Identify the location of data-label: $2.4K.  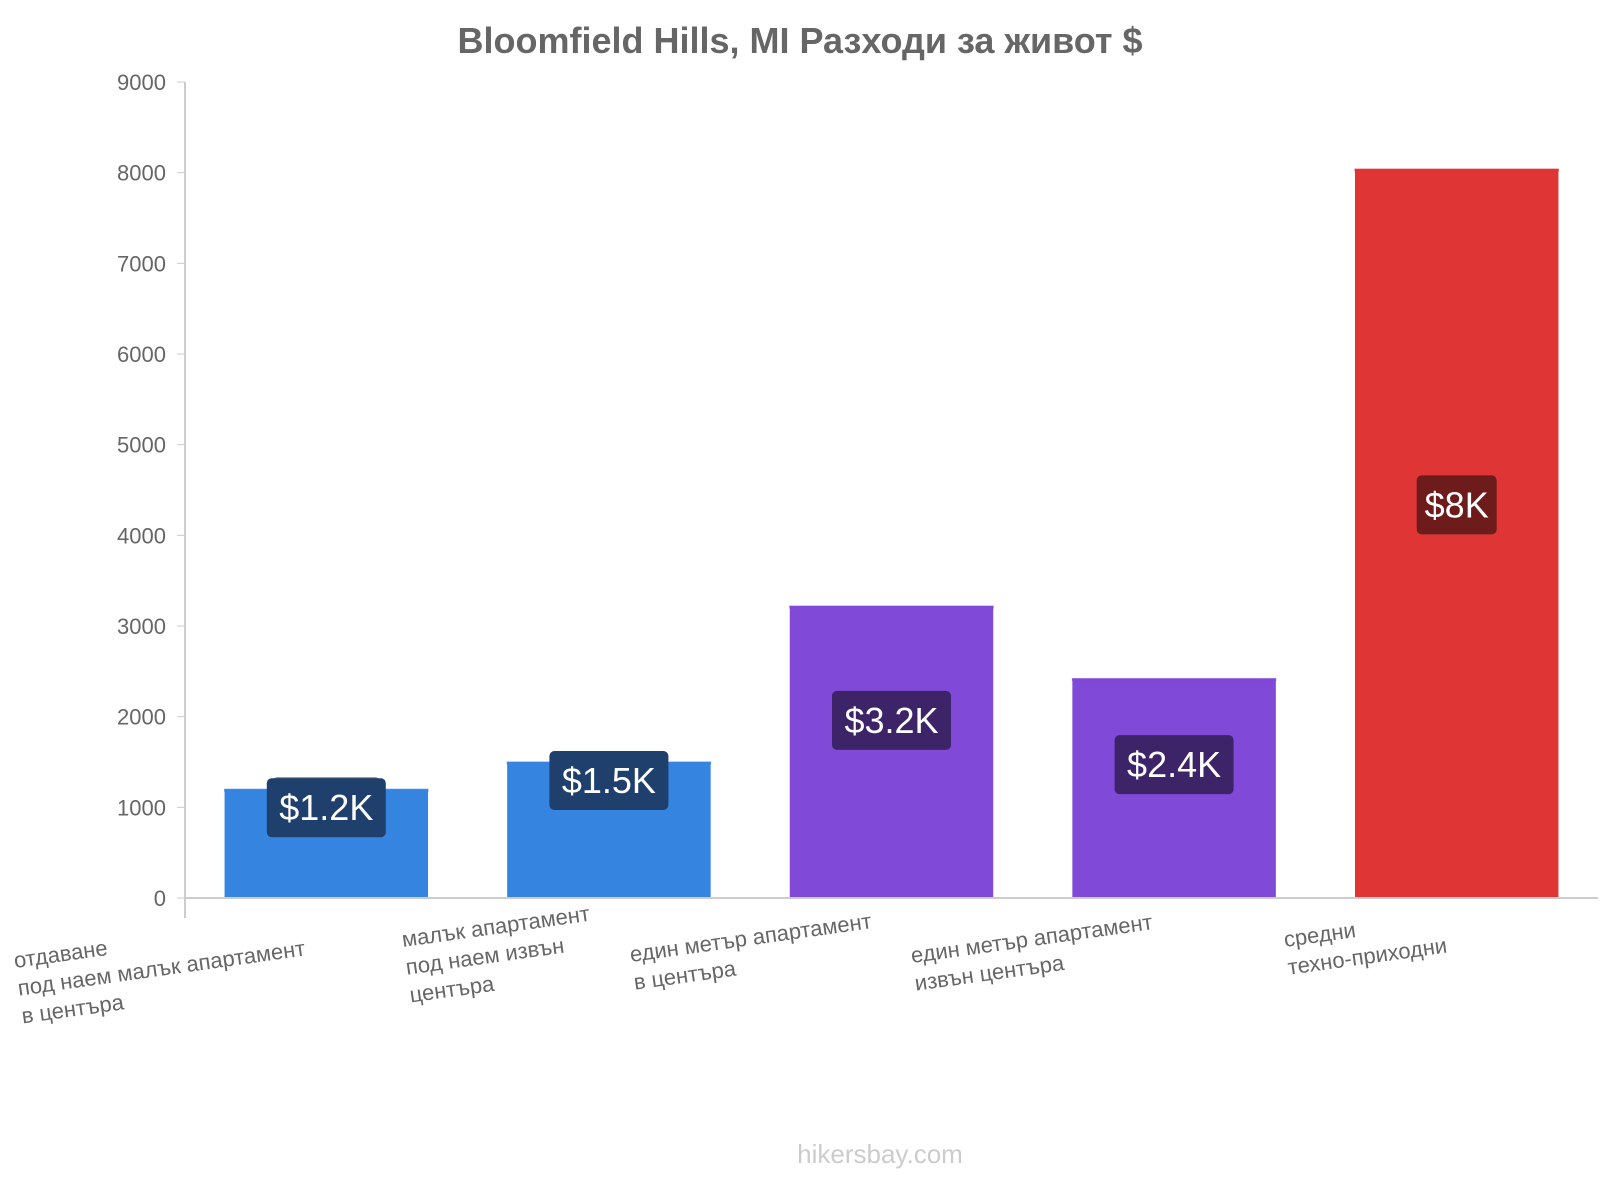
(1174, 764).